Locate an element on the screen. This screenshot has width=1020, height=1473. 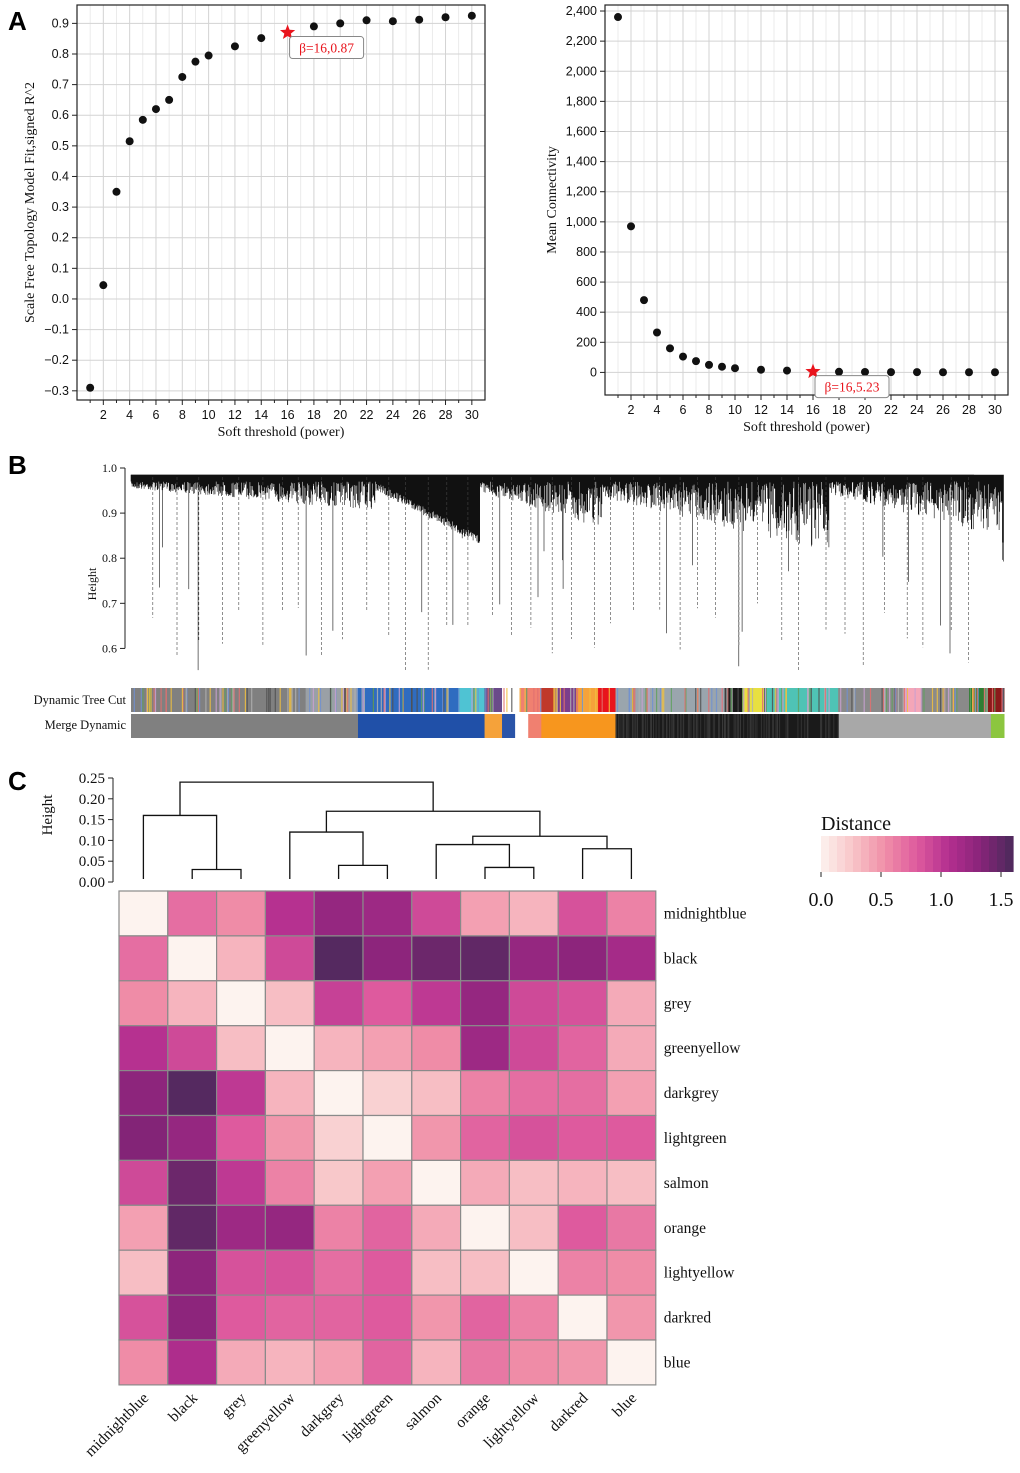
y-tick-label: 800 is located at coordinates (586, 252).